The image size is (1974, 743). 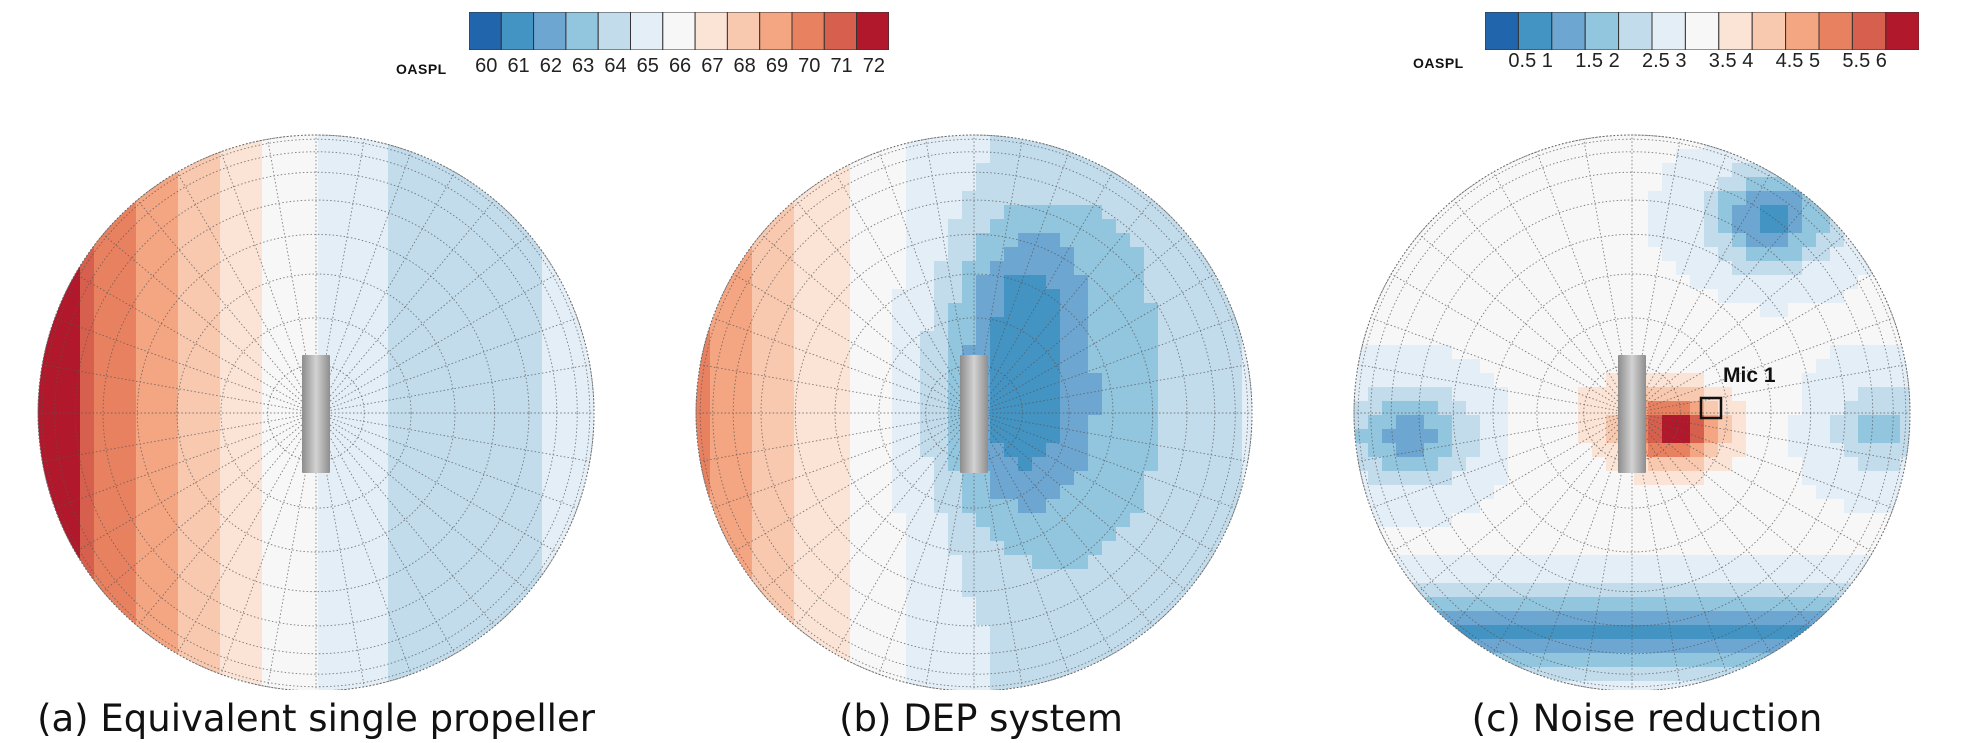 I want to click on colorbar-tick-label: 5, so click(x=1815, y=61).